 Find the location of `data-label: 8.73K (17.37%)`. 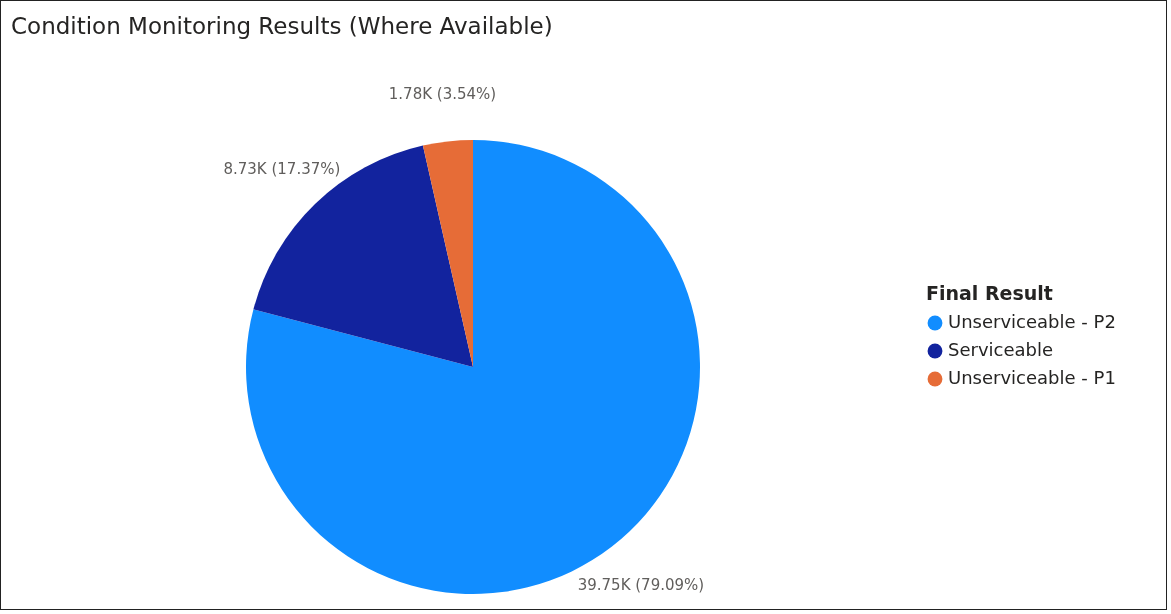

data-label: 8.73K (17.37%) is located at coordinates (282, 169).